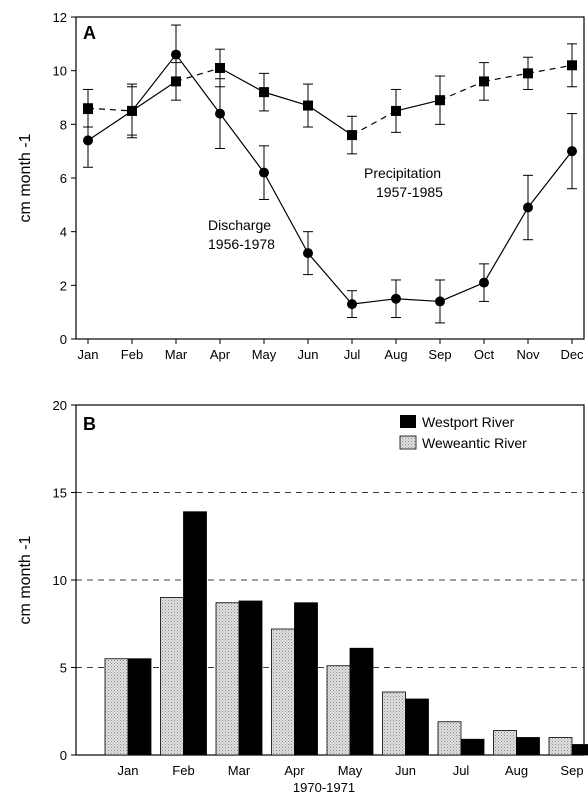  I want to click on a-xtick-label-8: Sep, so click(439, 354).